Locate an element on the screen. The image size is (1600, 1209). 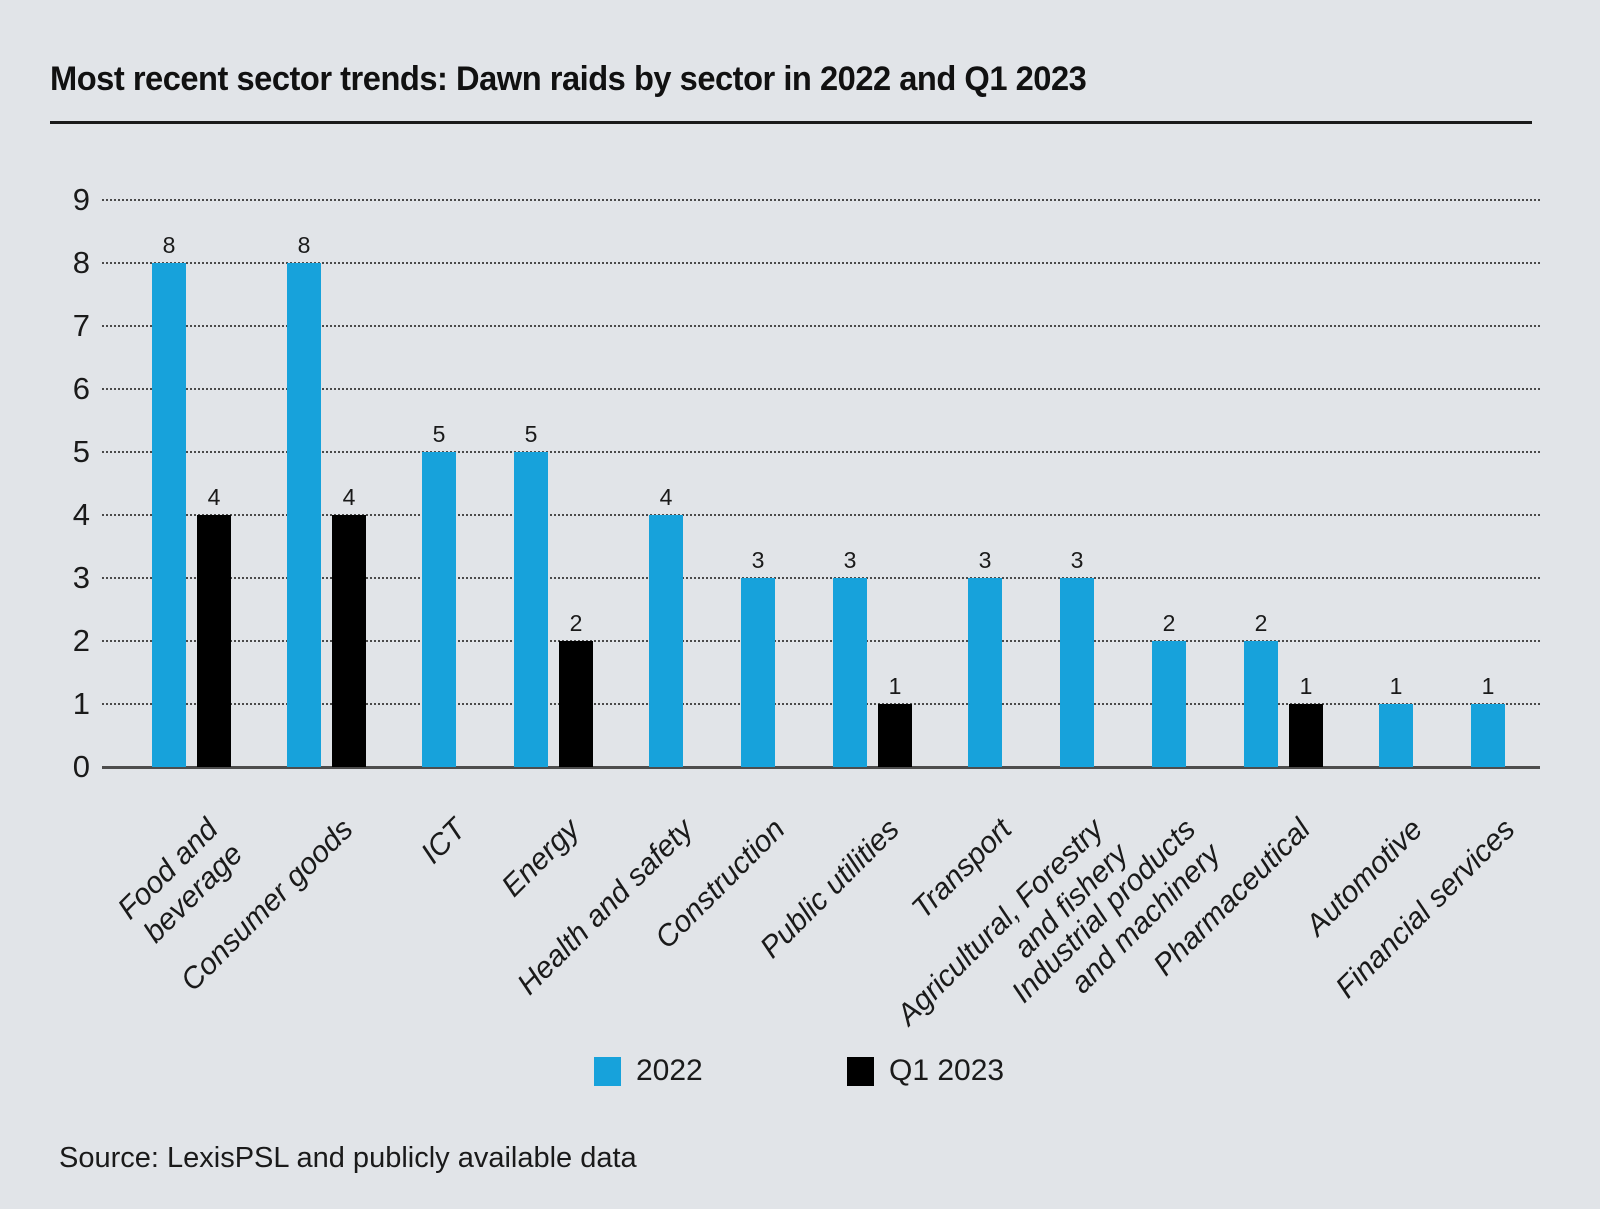
bar-2022-construction is located at coordinates (758, 672).